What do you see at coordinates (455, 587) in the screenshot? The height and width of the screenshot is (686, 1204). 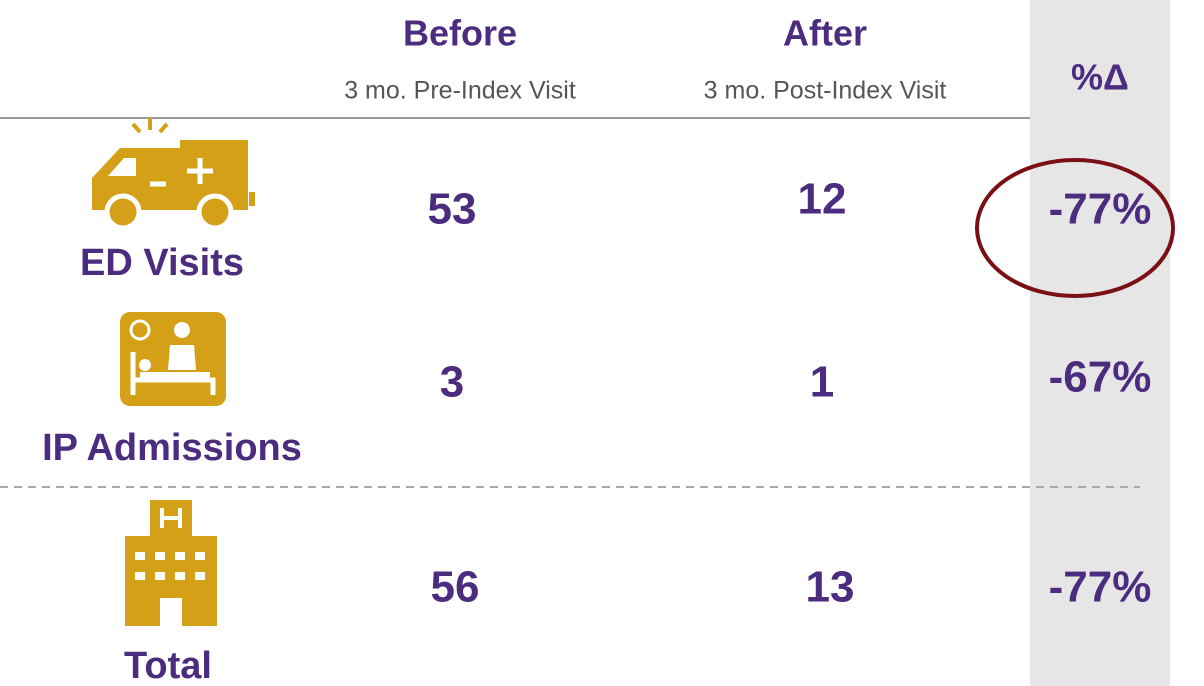 I see `before-value: 56` at bounding box center [455, 587].